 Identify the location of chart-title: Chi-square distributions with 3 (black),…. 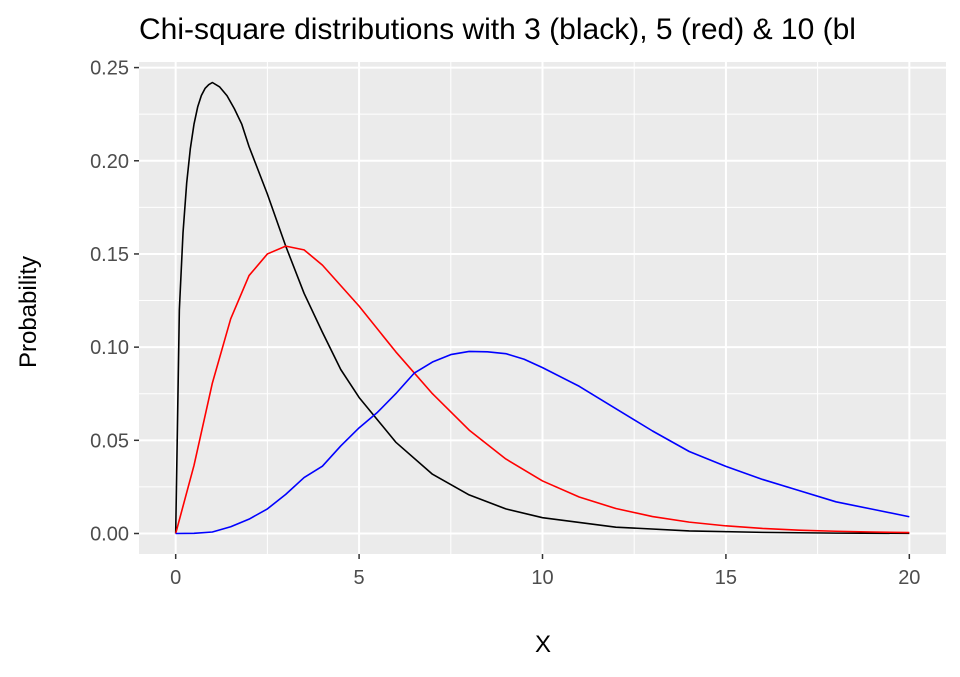
(497, 29).